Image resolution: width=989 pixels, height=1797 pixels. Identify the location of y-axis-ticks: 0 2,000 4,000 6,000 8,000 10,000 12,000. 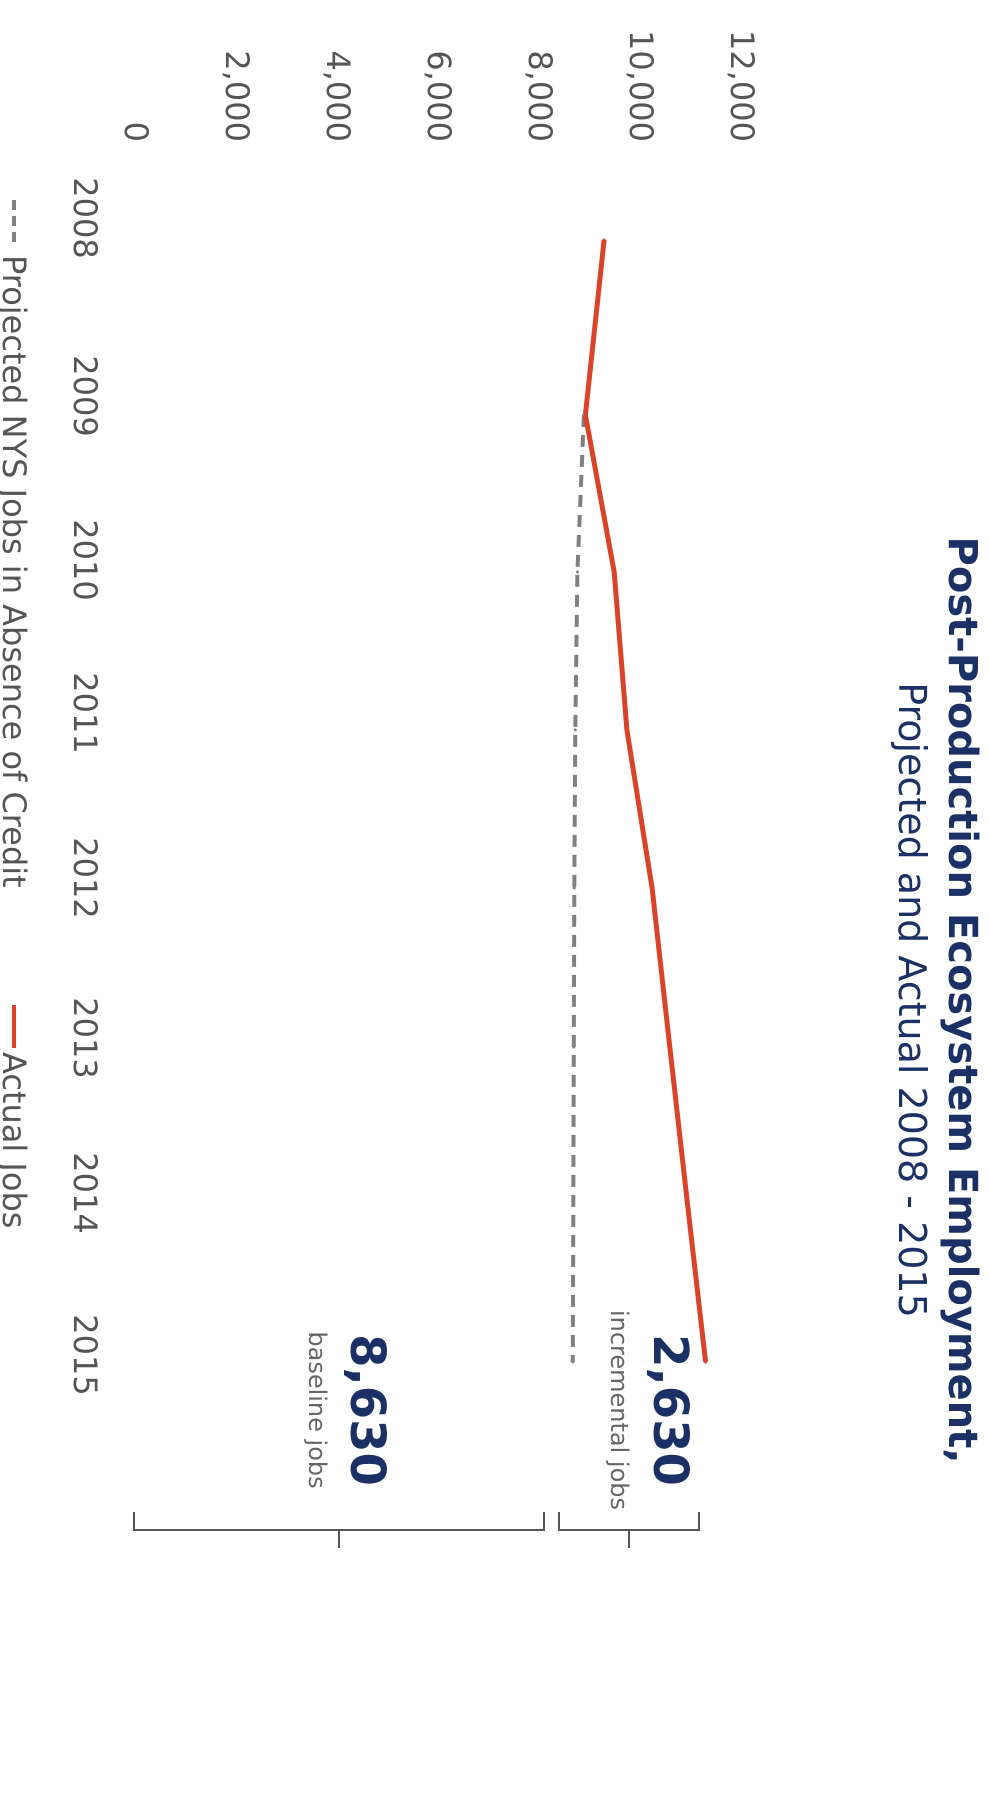
(439, 86).